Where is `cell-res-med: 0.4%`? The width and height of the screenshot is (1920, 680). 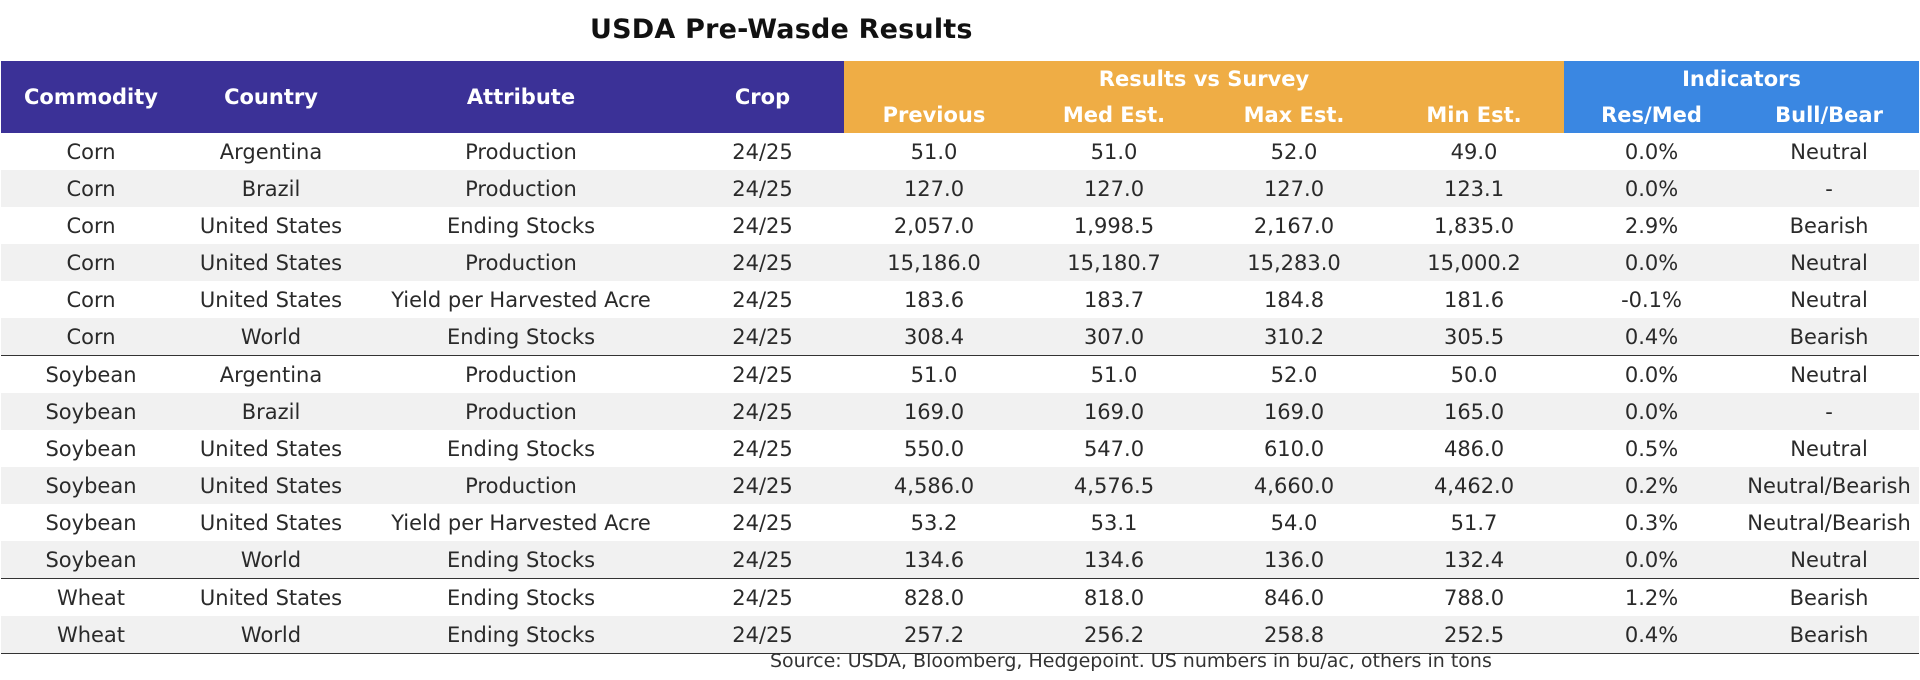
cell-res-med: 0.4% is located at coordinates (1652, 635).